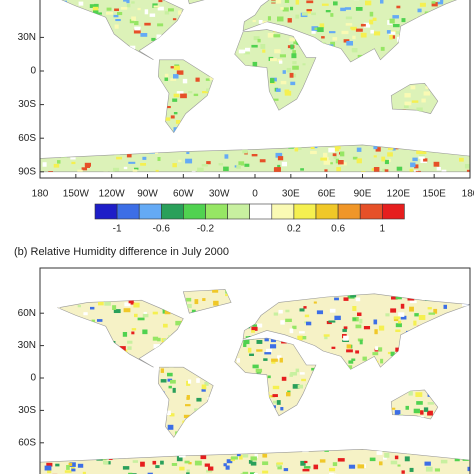  I want to click on lat-label: 60S, so click(27, 138).